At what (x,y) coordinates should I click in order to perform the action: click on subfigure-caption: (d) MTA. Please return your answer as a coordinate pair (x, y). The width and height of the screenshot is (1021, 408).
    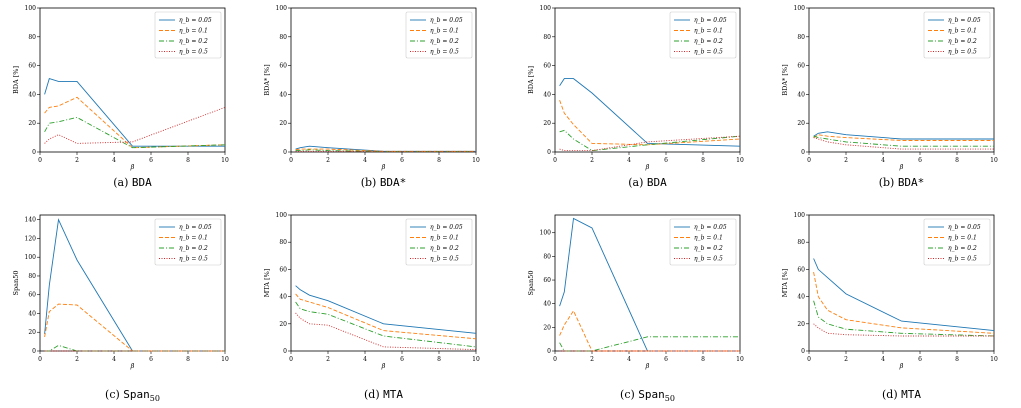
    Looking at the image, I should click on (901, 394).